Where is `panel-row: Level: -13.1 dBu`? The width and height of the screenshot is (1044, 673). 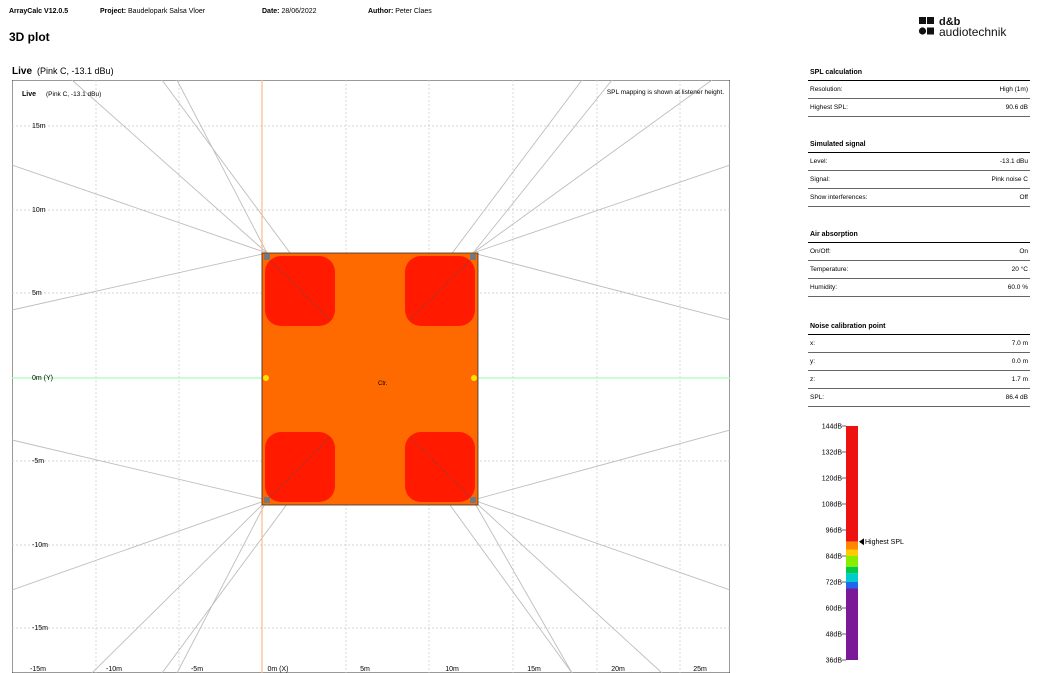 panel-row: Level: -13.1 dBu is located at coordinates (919, 162).